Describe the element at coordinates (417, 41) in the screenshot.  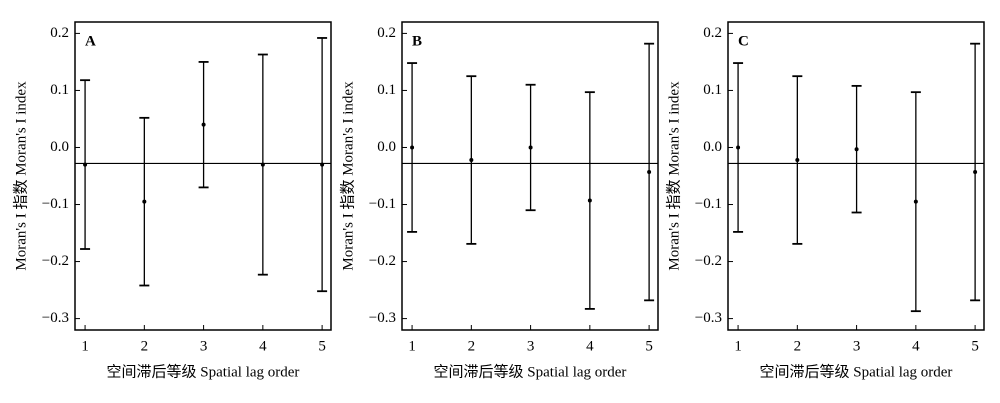
I see `panel-label: B` at that location.